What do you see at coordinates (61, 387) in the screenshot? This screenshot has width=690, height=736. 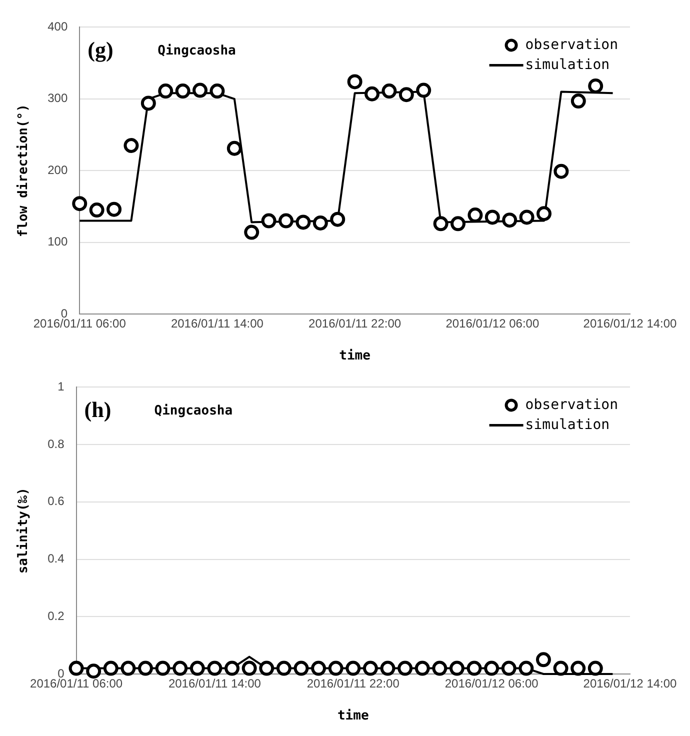 I see `y-tick-label: 1` at bounding box center [61, 387].